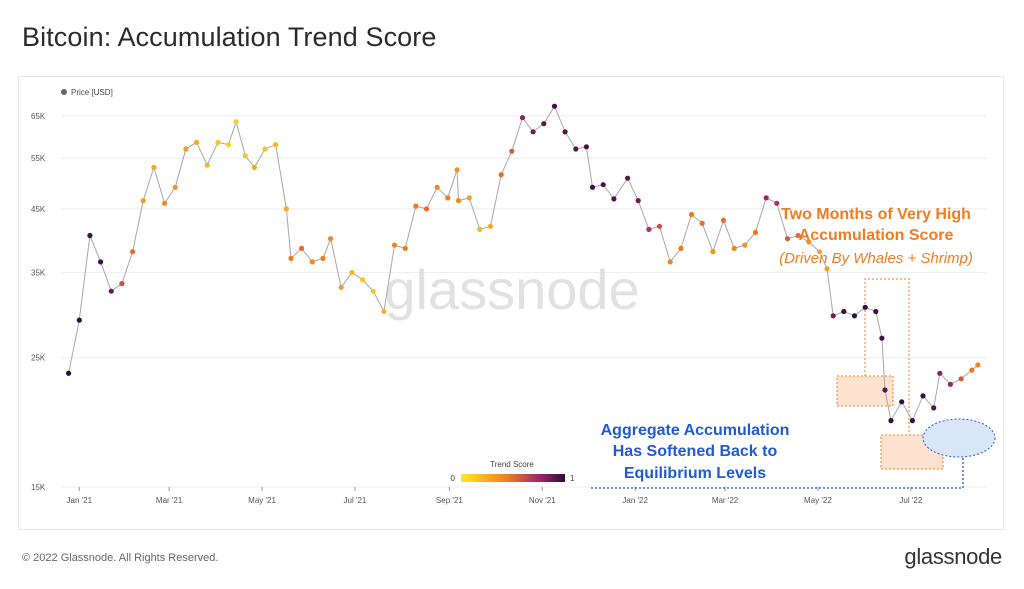 Image resolution: width=1024 pixels, height=589 pixels. What do you see at coordinates (876, 214) in the screenshot?
I see `annotation-orange-line1: Two Months of Very High` at bounding box center [876, 214].